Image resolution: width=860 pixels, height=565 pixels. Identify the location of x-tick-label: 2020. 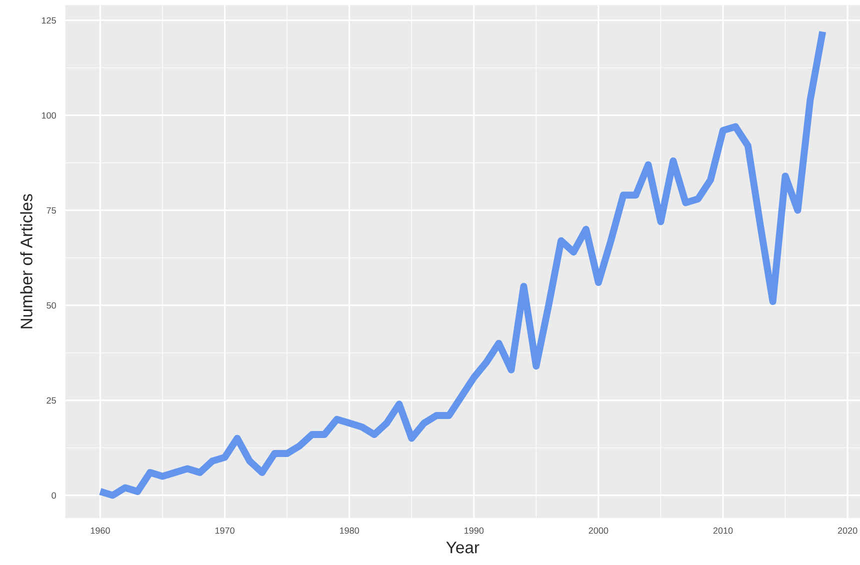
(848, 530).